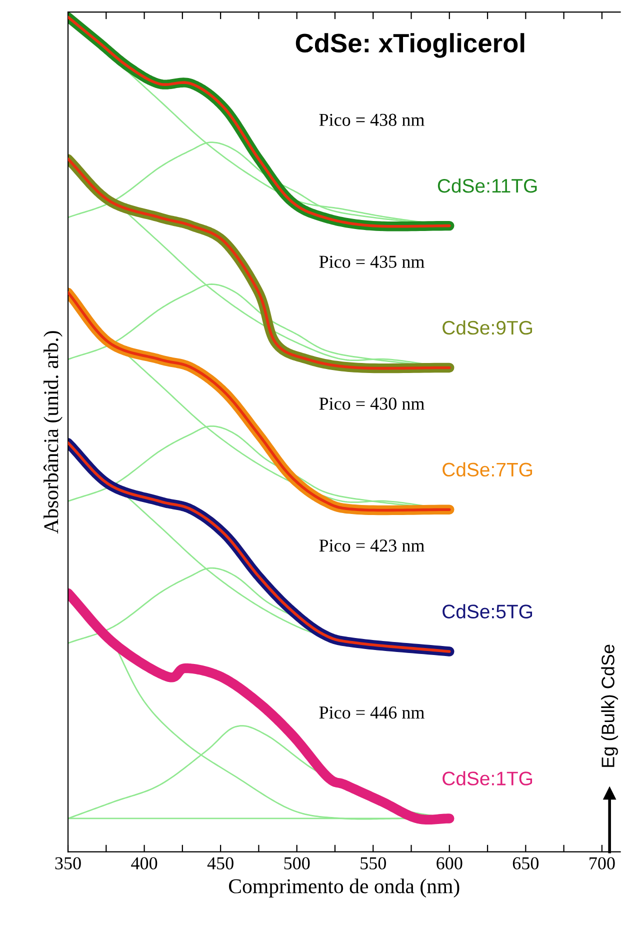  I want to click on y-axis-title: Absorbância (unid. arb.), so click(53, 432).